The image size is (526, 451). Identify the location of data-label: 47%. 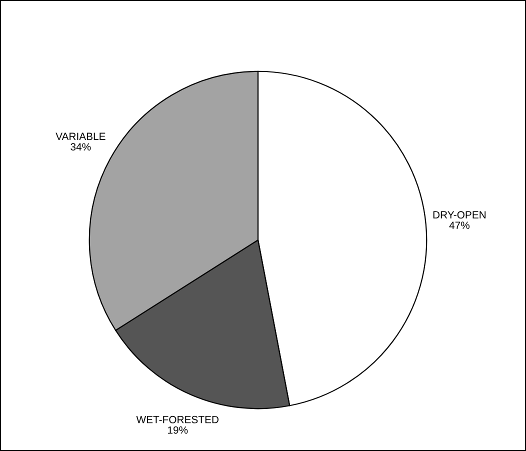
(459, 225).